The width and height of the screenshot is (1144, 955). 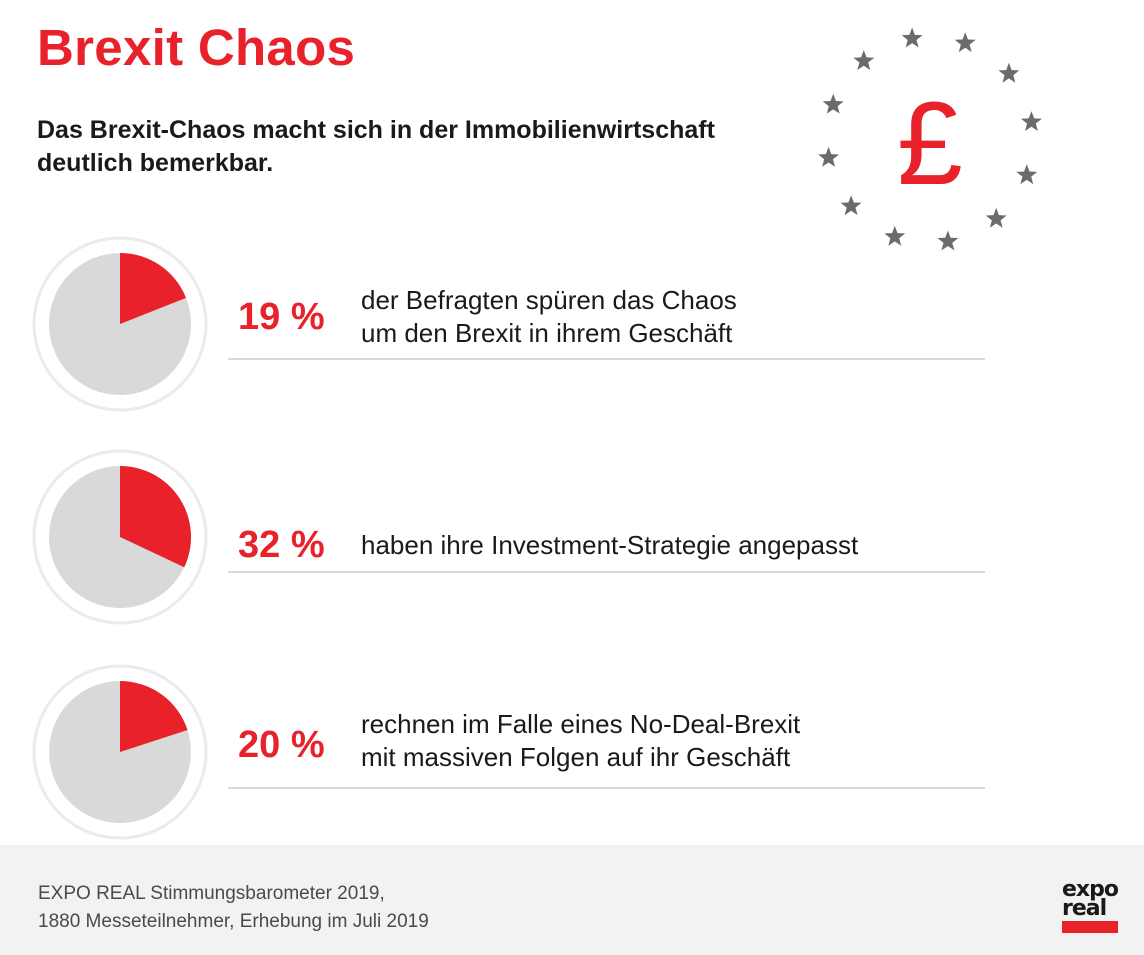 I want to click on expo-real-logo: expo real, so click(x=1091, y=905).